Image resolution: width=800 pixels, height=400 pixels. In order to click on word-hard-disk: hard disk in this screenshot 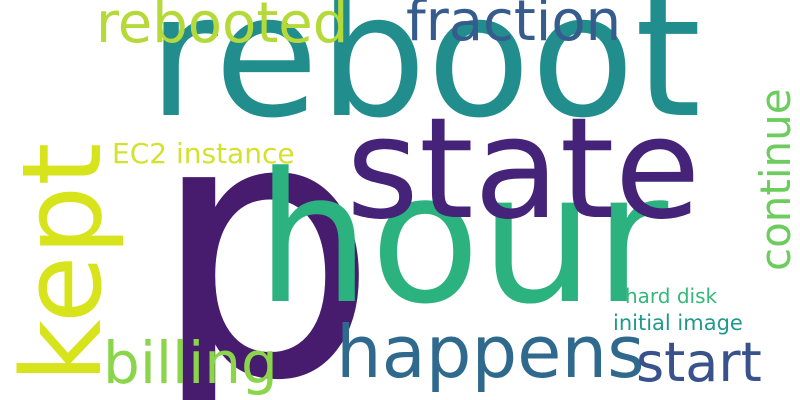, I will do `click(671, 296)`.